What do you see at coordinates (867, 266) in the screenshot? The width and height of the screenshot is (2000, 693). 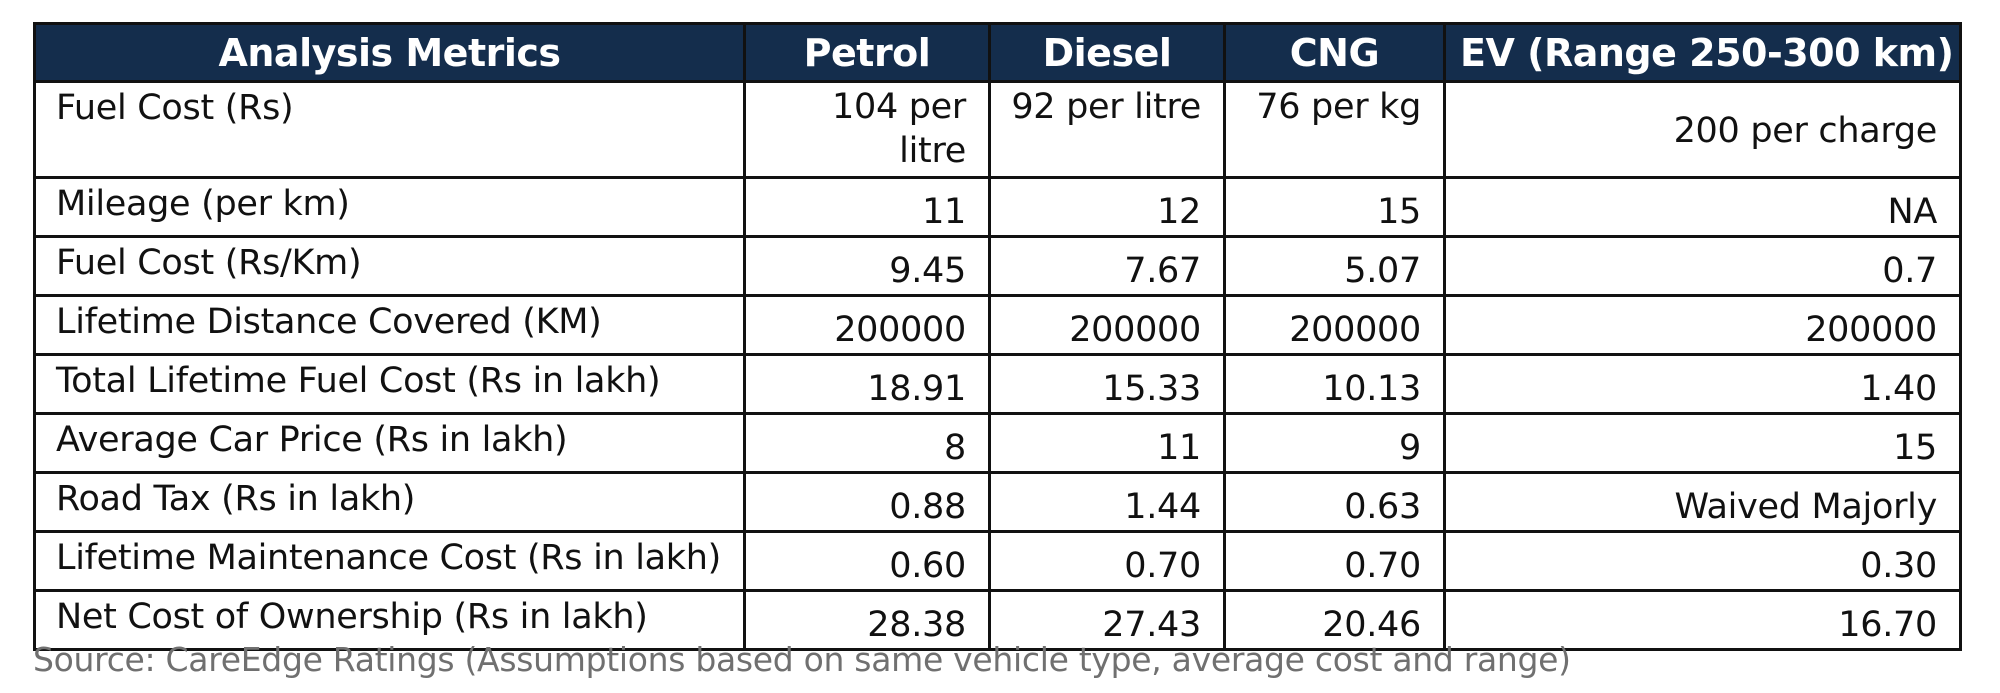 I see `cell-petrol: 9.45` at bounding box center [867, 266].